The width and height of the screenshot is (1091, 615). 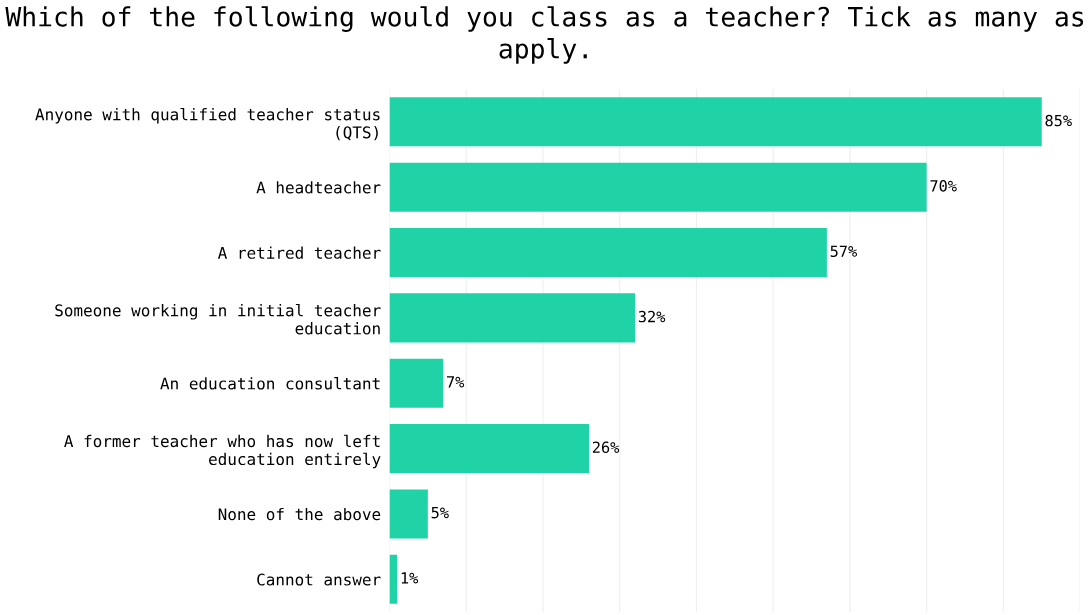 I want to click on y-tick-label: Anyone with qualified teacher status (QTS), so click(x=207, y=124).